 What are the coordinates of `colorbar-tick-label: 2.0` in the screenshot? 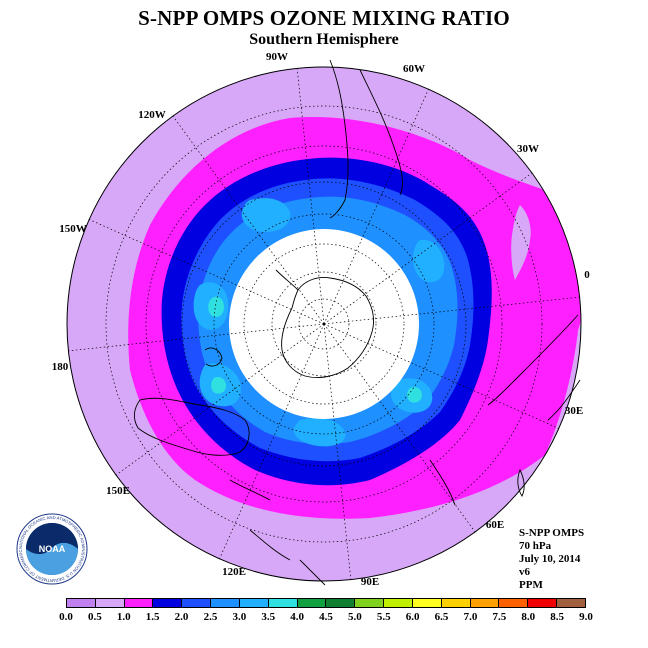 It's located at (181, 617).